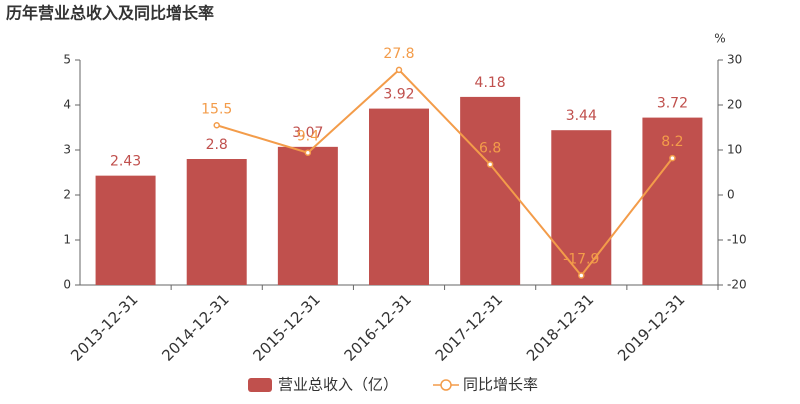  Describe the element at coordinates (672, 104) in the screenshot. I see `bar-value-label: 3.72` at that location.